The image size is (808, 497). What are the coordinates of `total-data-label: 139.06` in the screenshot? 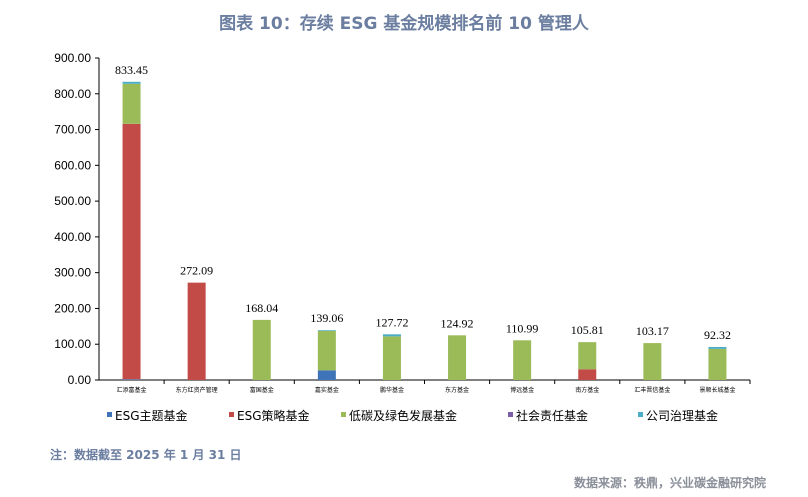 It's located at (326, 318).